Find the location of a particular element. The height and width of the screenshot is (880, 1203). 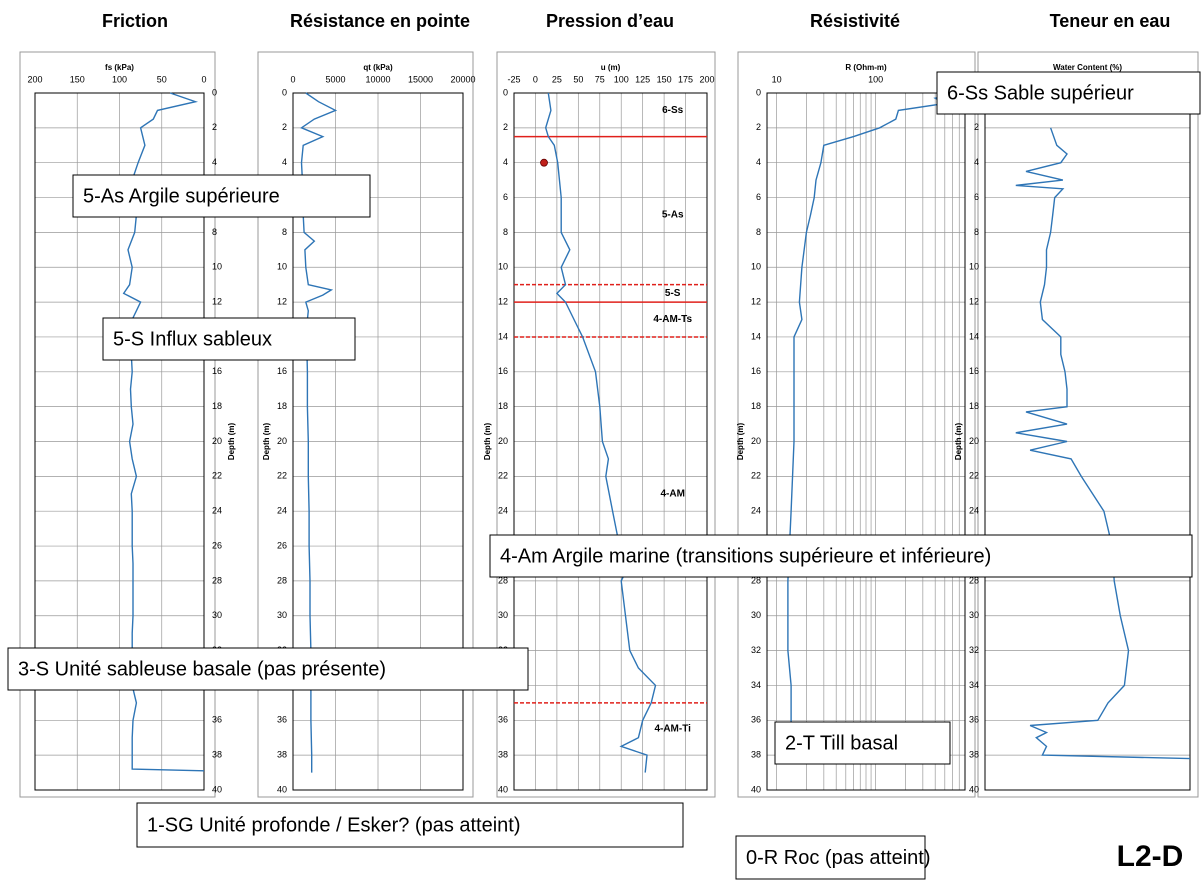

annotation: 6-Ss Sable supérieur is located at coordinates (1040, 93).